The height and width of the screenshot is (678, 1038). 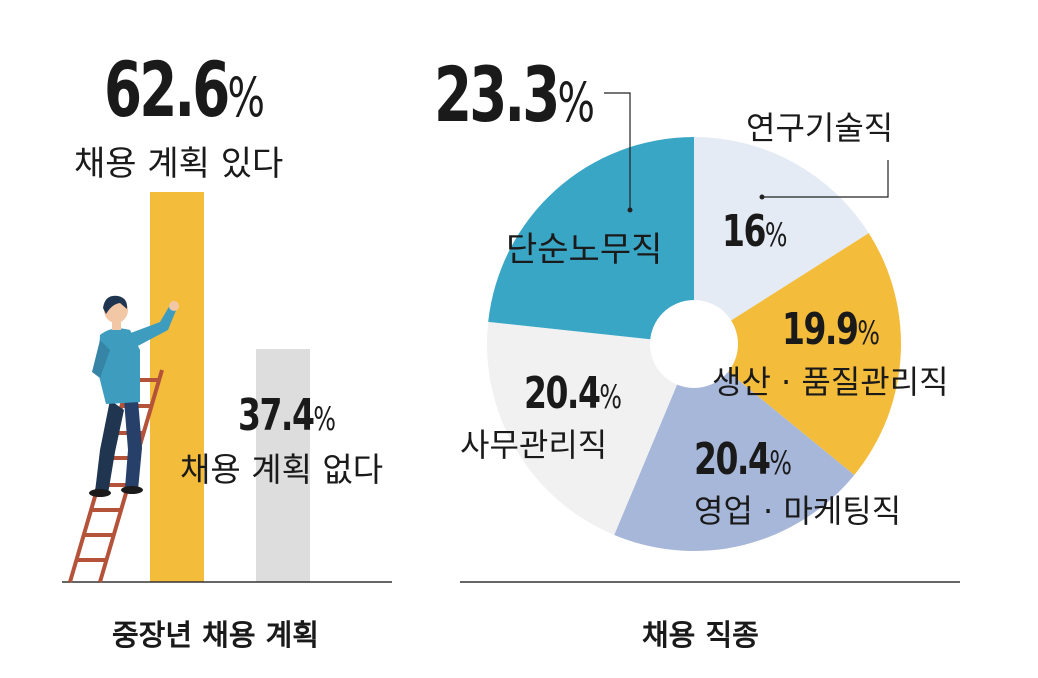 I want to click on slice-label-research: 연구기술직, so click(x=820, y=128).